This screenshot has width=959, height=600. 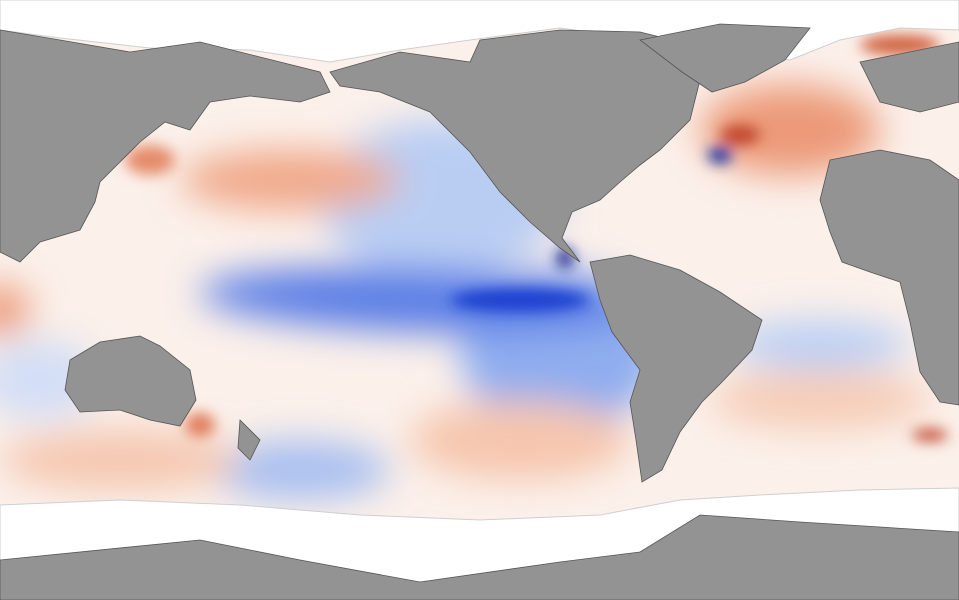 What do you see at coordinates (676, 368) in the screenshot?
I see `south-america` at bounding box center [676, 368].